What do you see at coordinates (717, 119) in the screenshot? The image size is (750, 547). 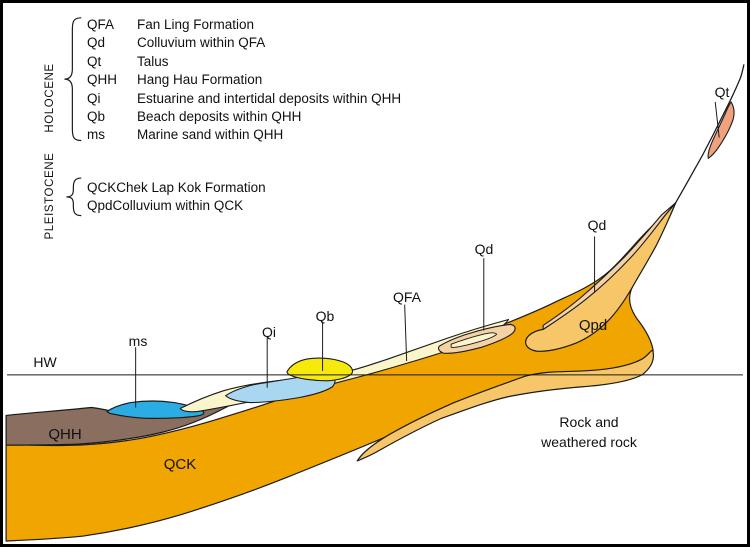 I see `qt-leader-line` at bounding box center [717, 119].